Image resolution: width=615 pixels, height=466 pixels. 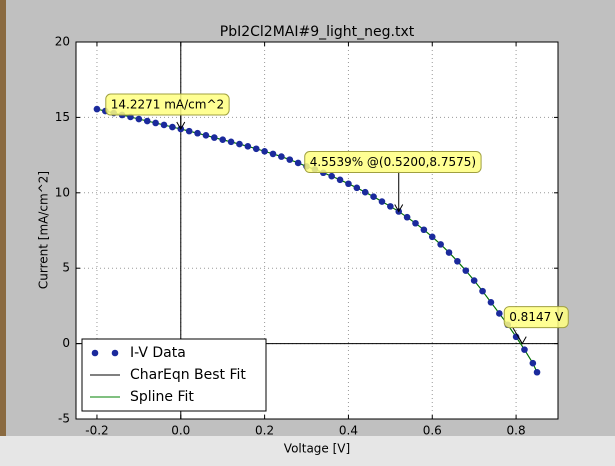 What do you see at coordinates (44, 230) in the screenshot?
I see `y-axis-label: Current [mA/cm^2]` at bounding box center [44, 230].